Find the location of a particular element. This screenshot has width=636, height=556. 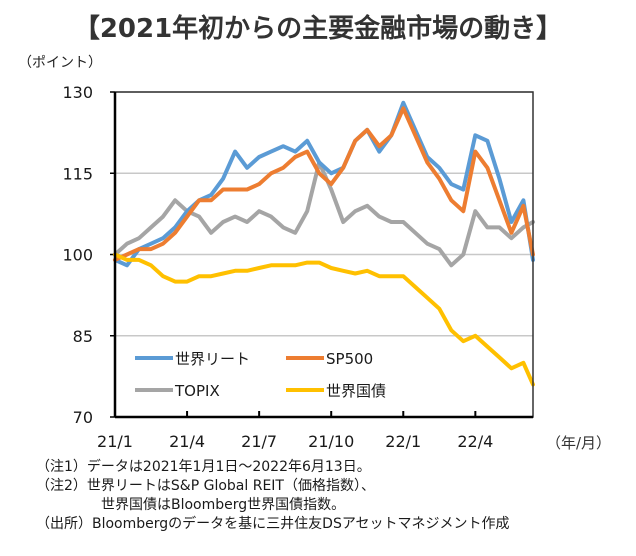

x-axis-ticks: 21/1 21/4 21/7 21/10 22/1 22/4 is located at coordinates (295, 431).